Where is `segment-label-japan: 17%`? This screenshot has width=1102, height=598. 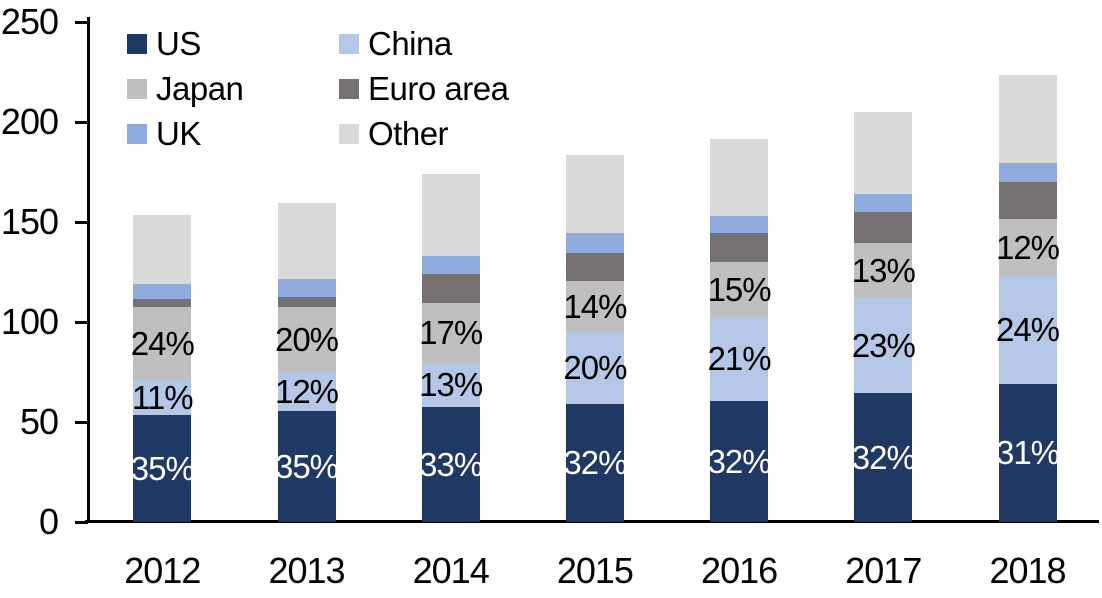
segment-label-japan: 17% is located at coordinates (451, 332).